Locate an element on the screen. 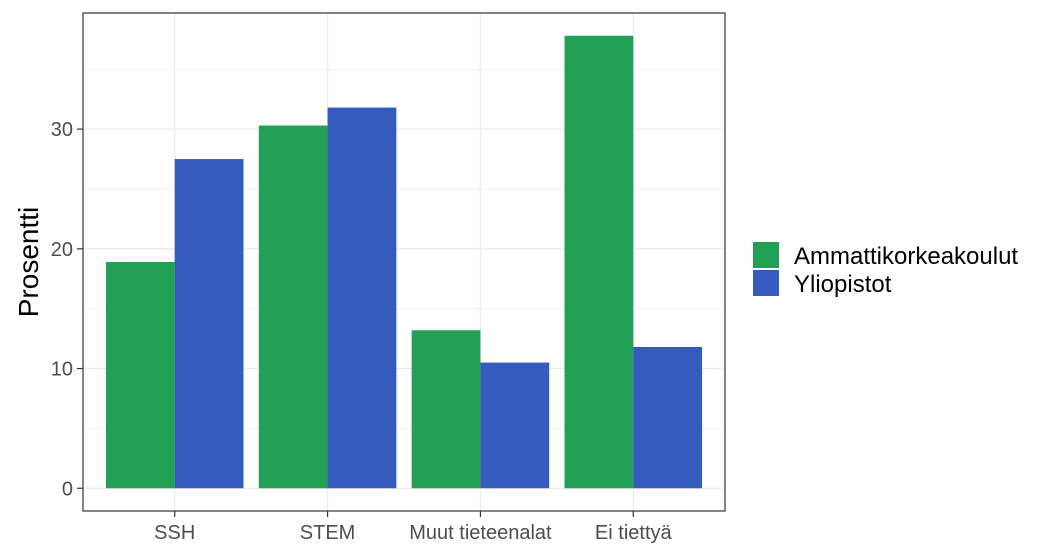  y-tick-label: 0 is located at coordinates (67, 489).